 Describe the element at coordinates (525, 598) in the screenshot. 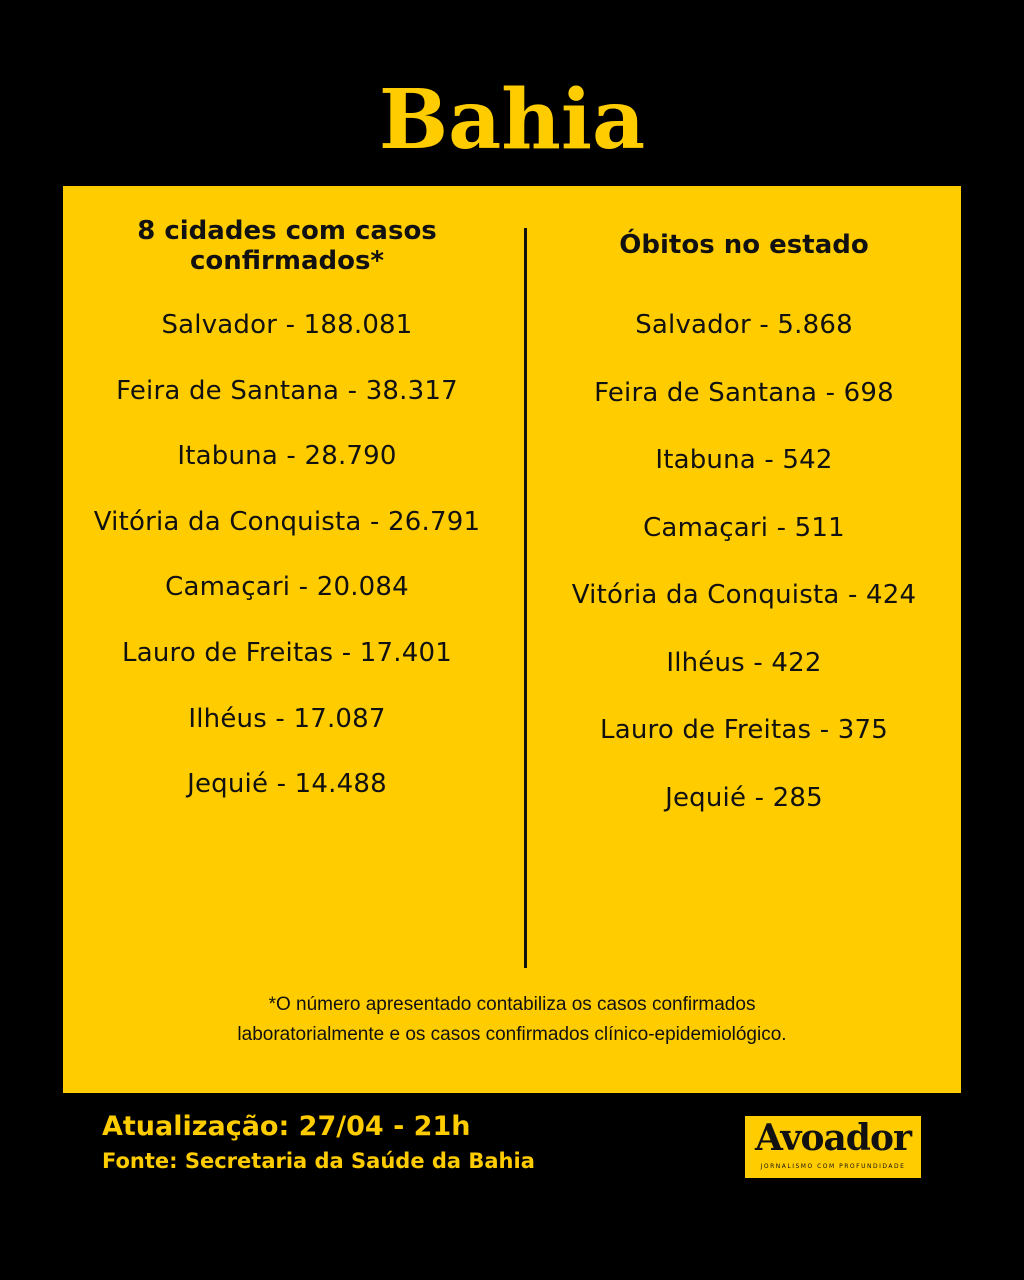

I see `column-divider` at that location.